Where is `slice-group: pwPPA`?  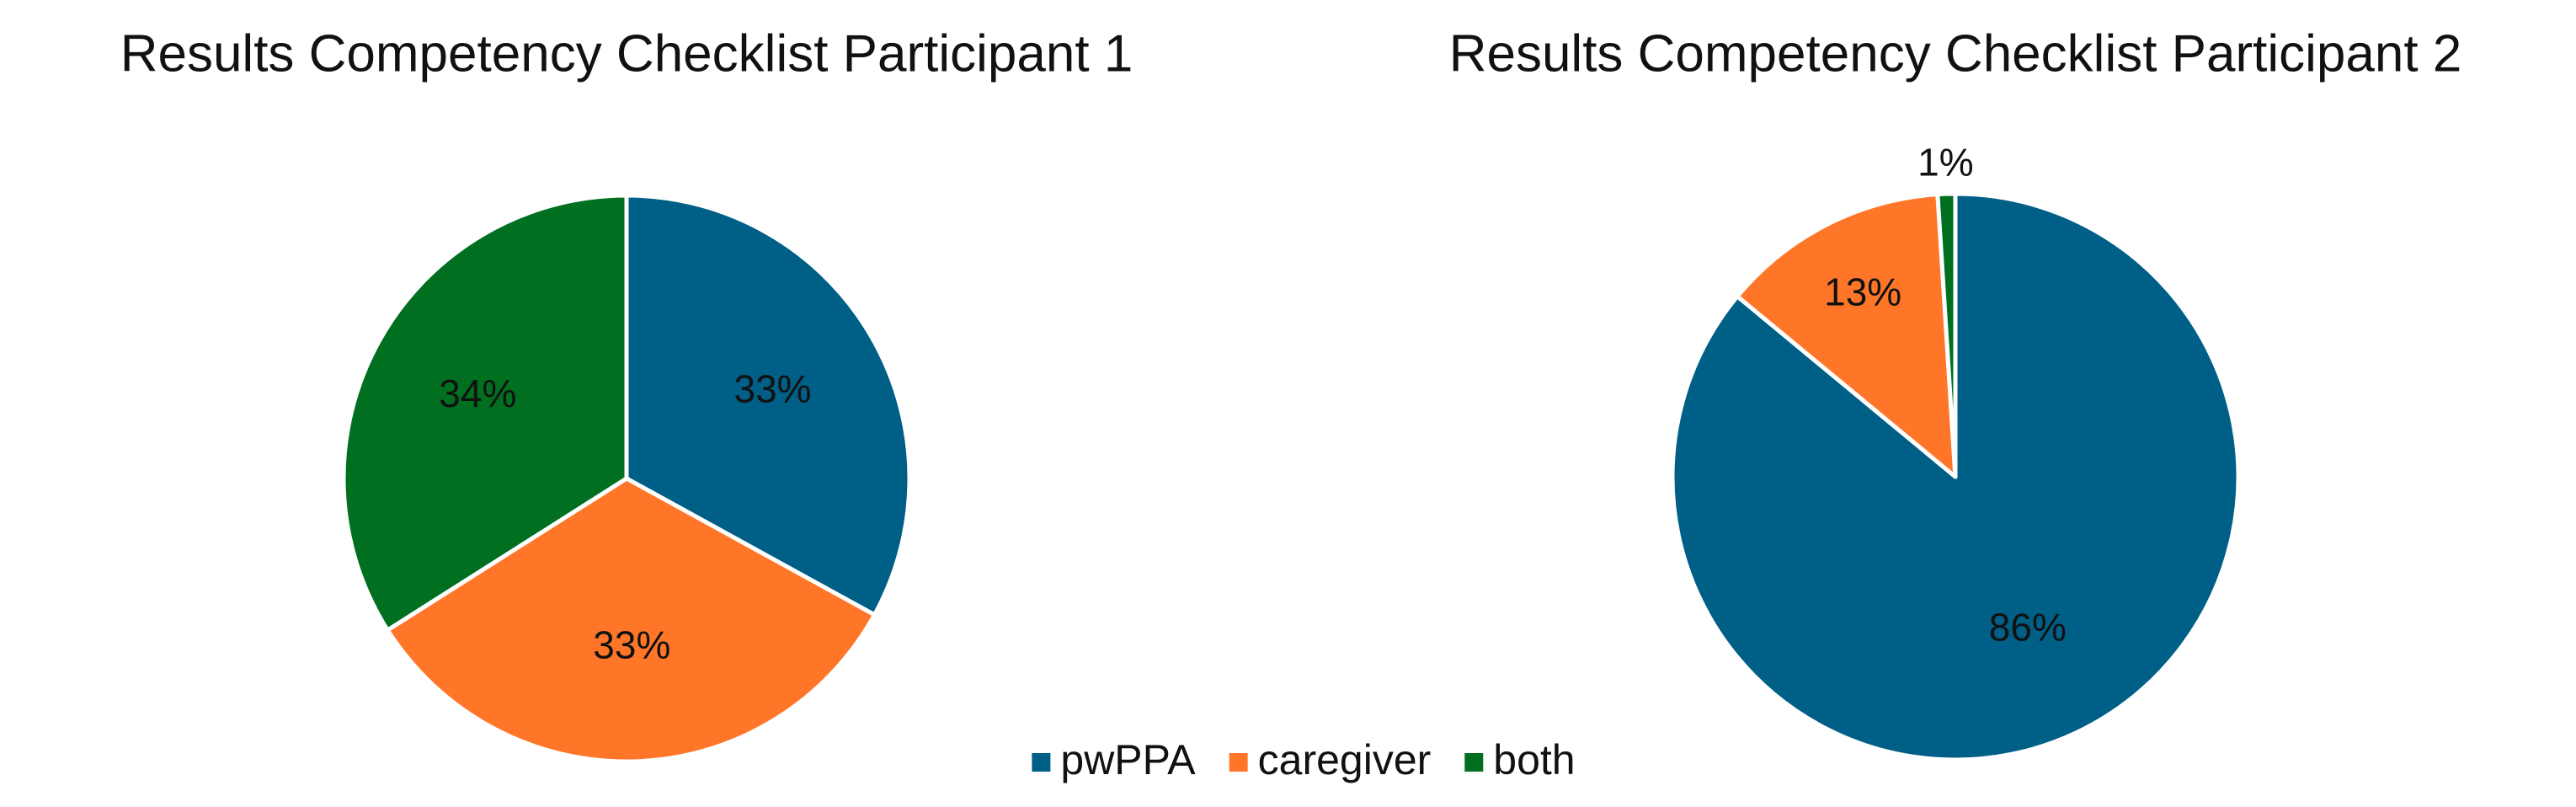
slice-group: pwPPA is located at coordinates (768, 405).